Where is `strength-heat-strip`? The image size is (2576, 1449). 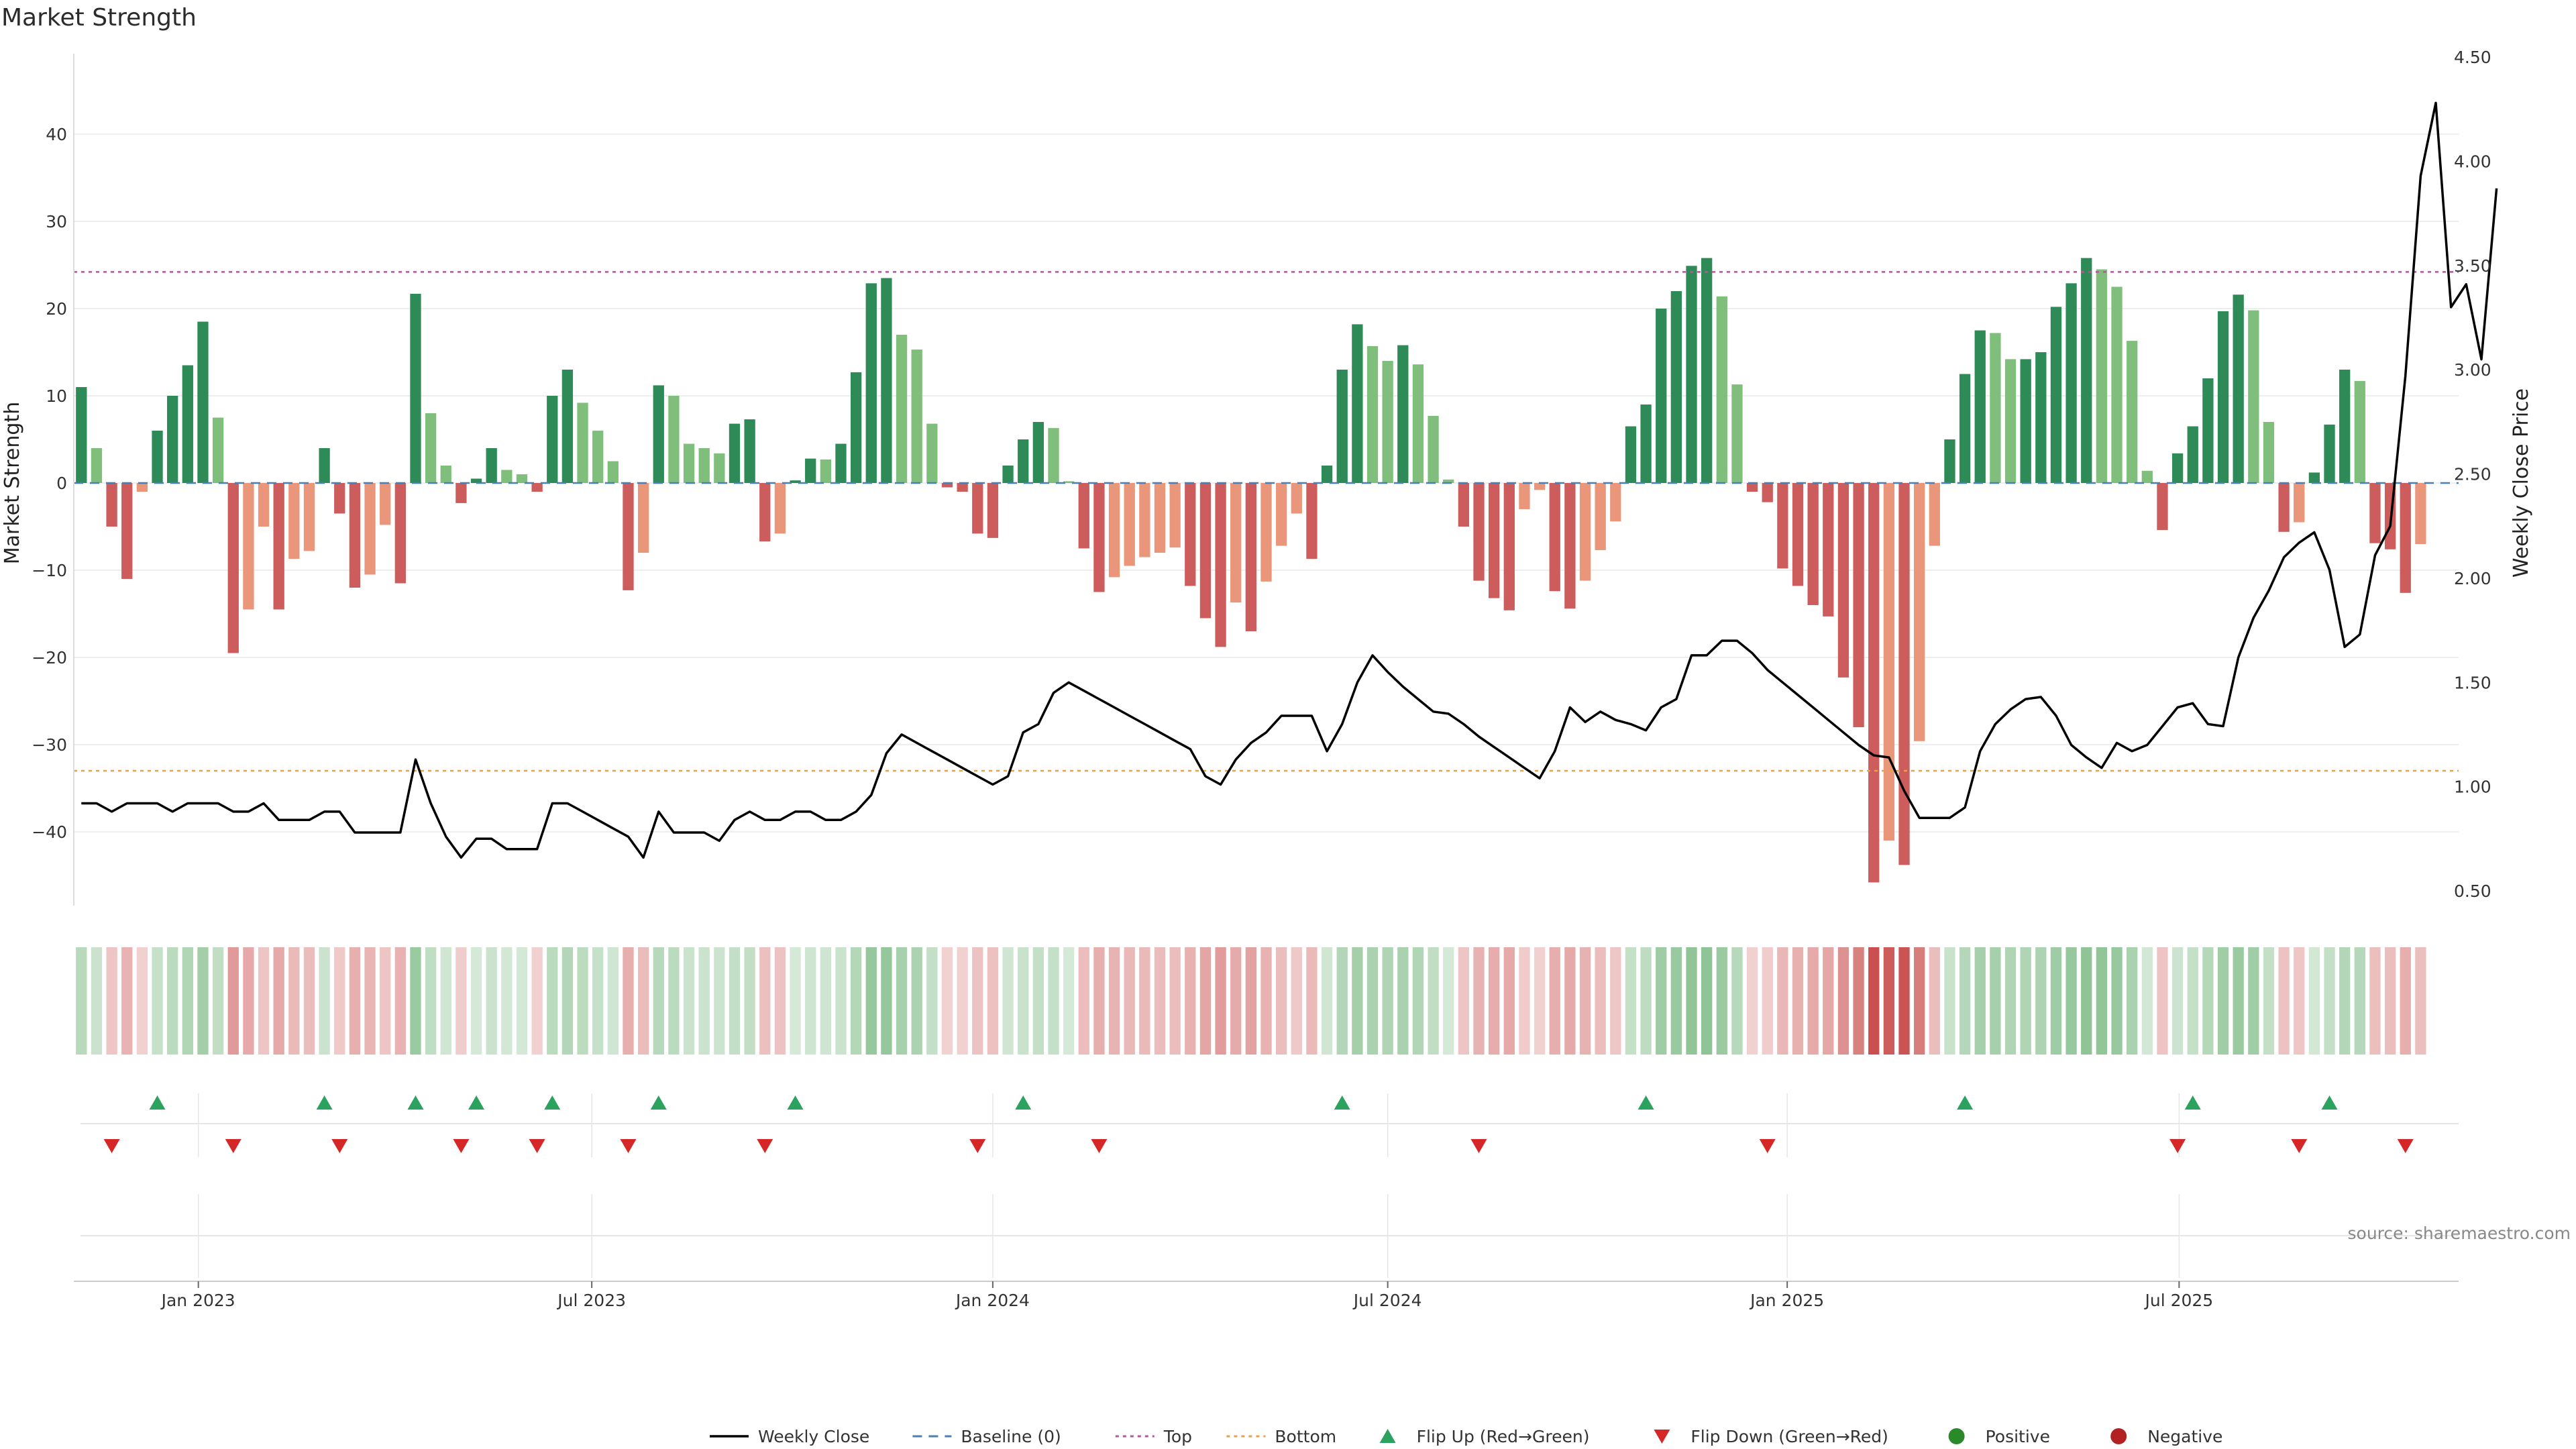
strength-heat-strip is located at coordinates (1251, 1001).